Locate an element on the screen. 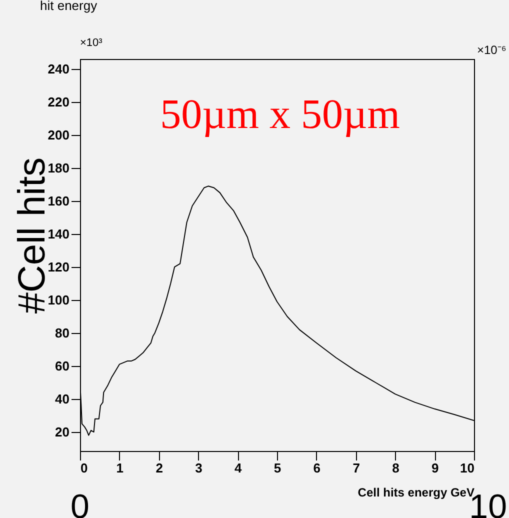  y-tick-label: 120 is located at coordinates (59, 266).